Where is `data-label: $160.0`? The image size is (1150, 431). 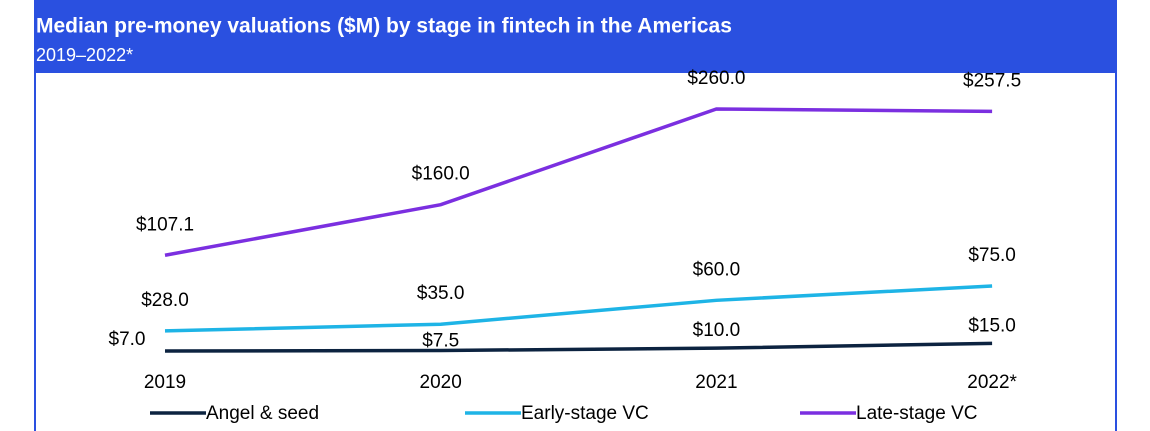 data-label: $160.0 is located at coordinates (441, 174).